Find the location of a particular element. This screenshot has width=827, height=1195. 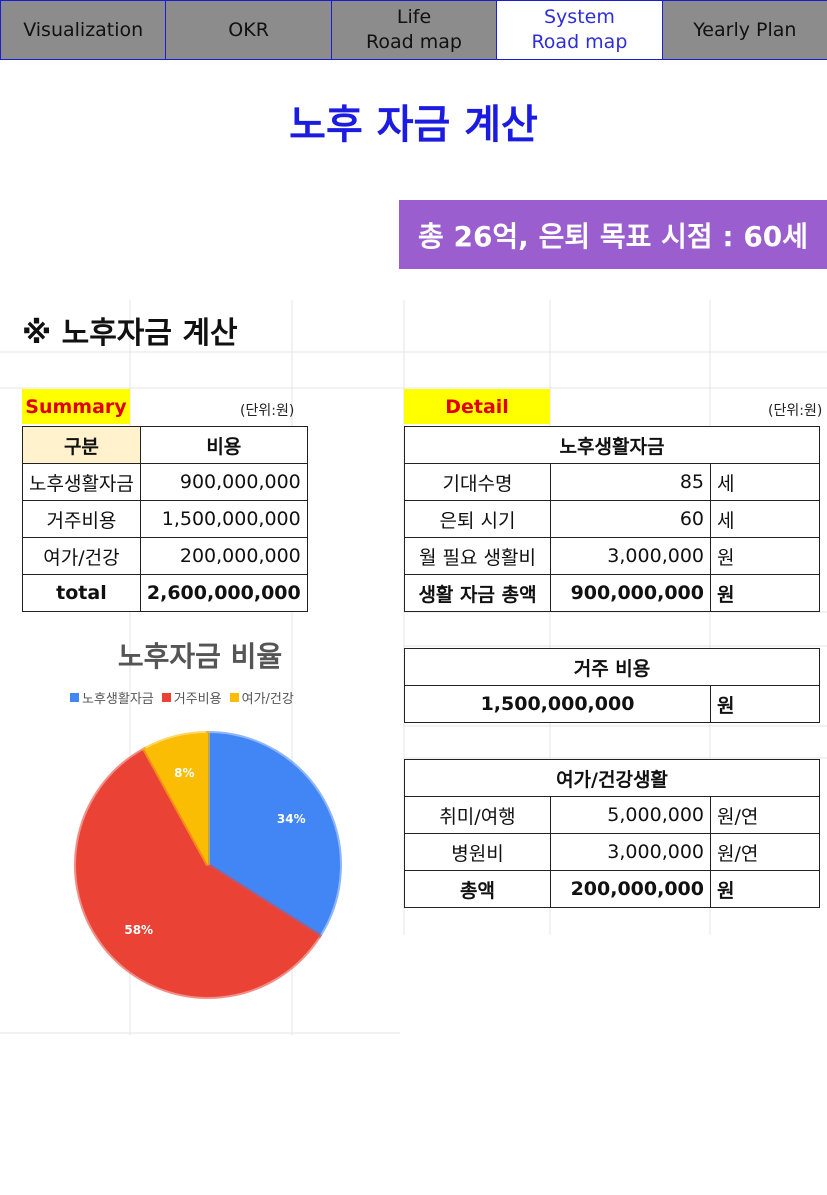

table-row: 노후생활자금 is located at coordinates (612, 445).